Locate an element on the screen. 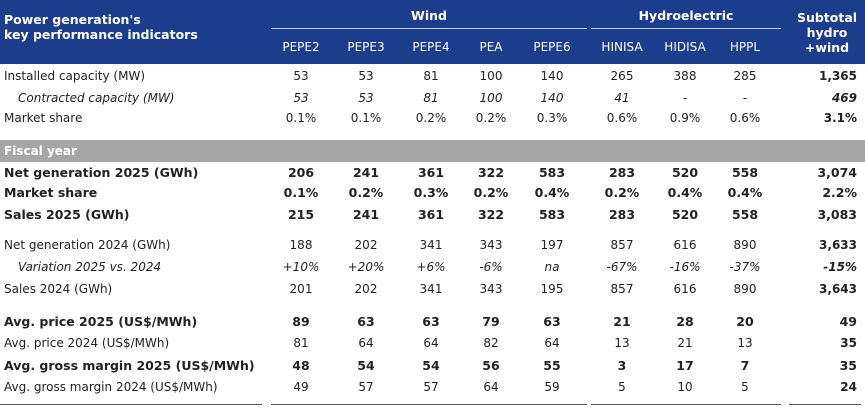  row-label: Variation 2025 vs. 2024 is located at coordinates (90, 267).